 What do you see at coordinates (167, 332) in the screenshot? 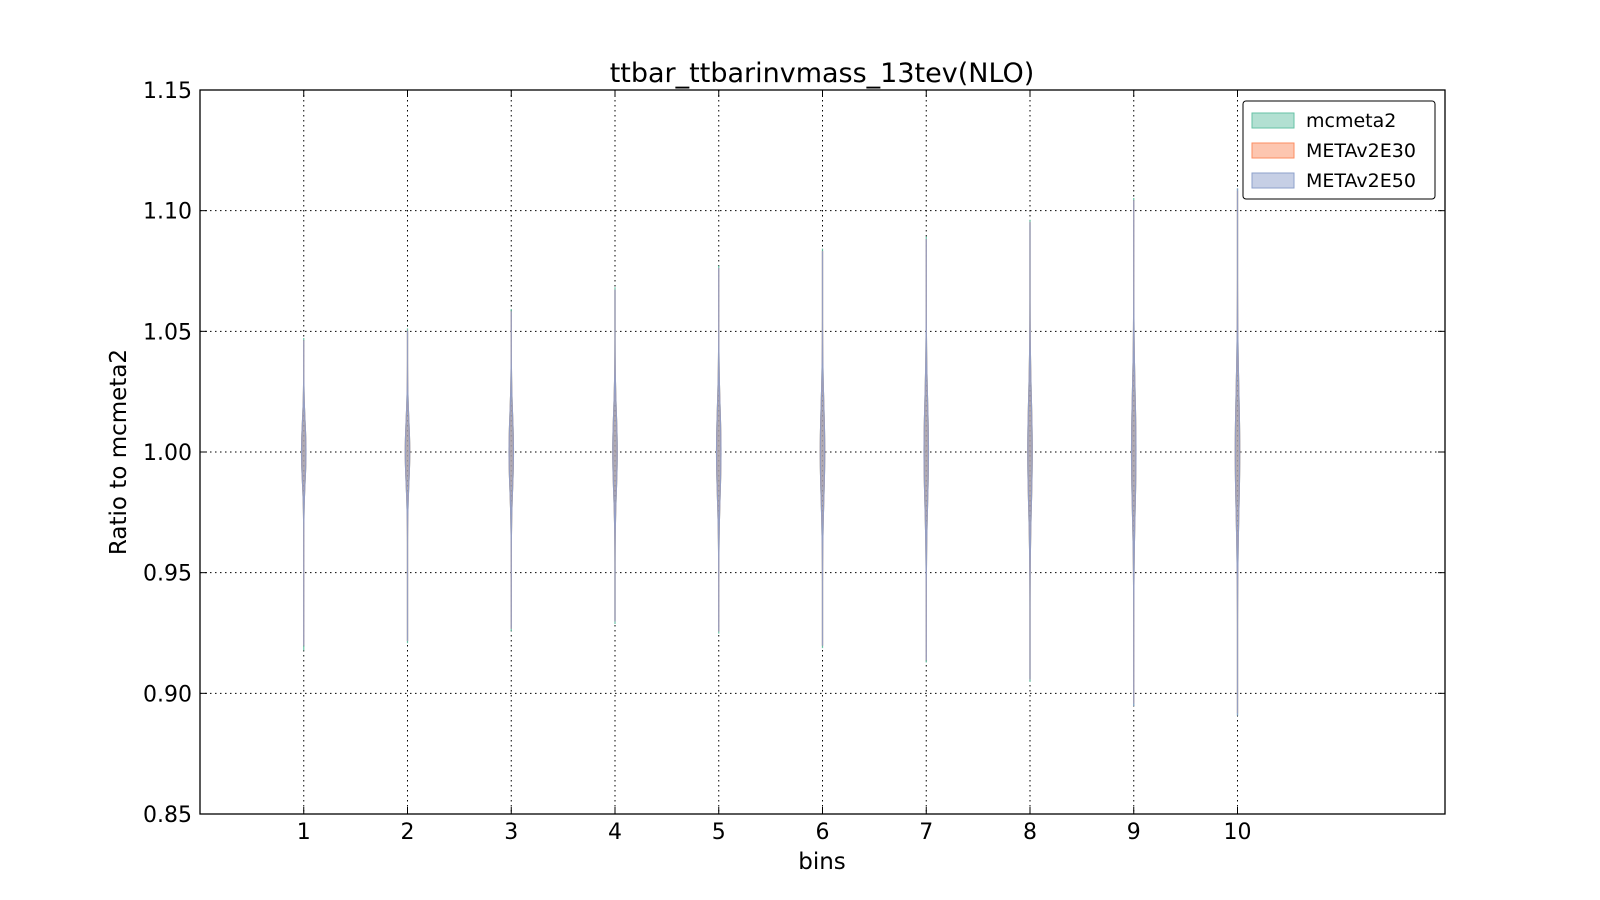
I see `y-tick-label: 1.05` at bounding box center [167, 332].